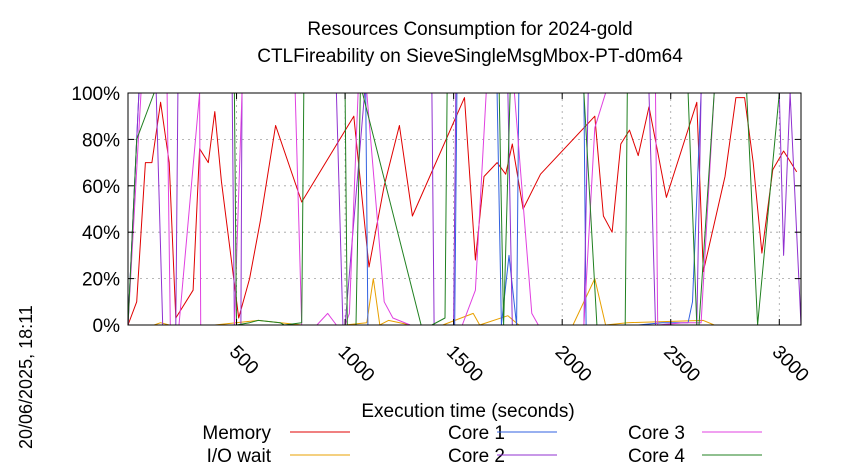 The image size is (850, 475). What do you see at coordinates (101, 140) in the screenshot?
I see `y-tick-label: 80%` at bounding box center [101, 140].